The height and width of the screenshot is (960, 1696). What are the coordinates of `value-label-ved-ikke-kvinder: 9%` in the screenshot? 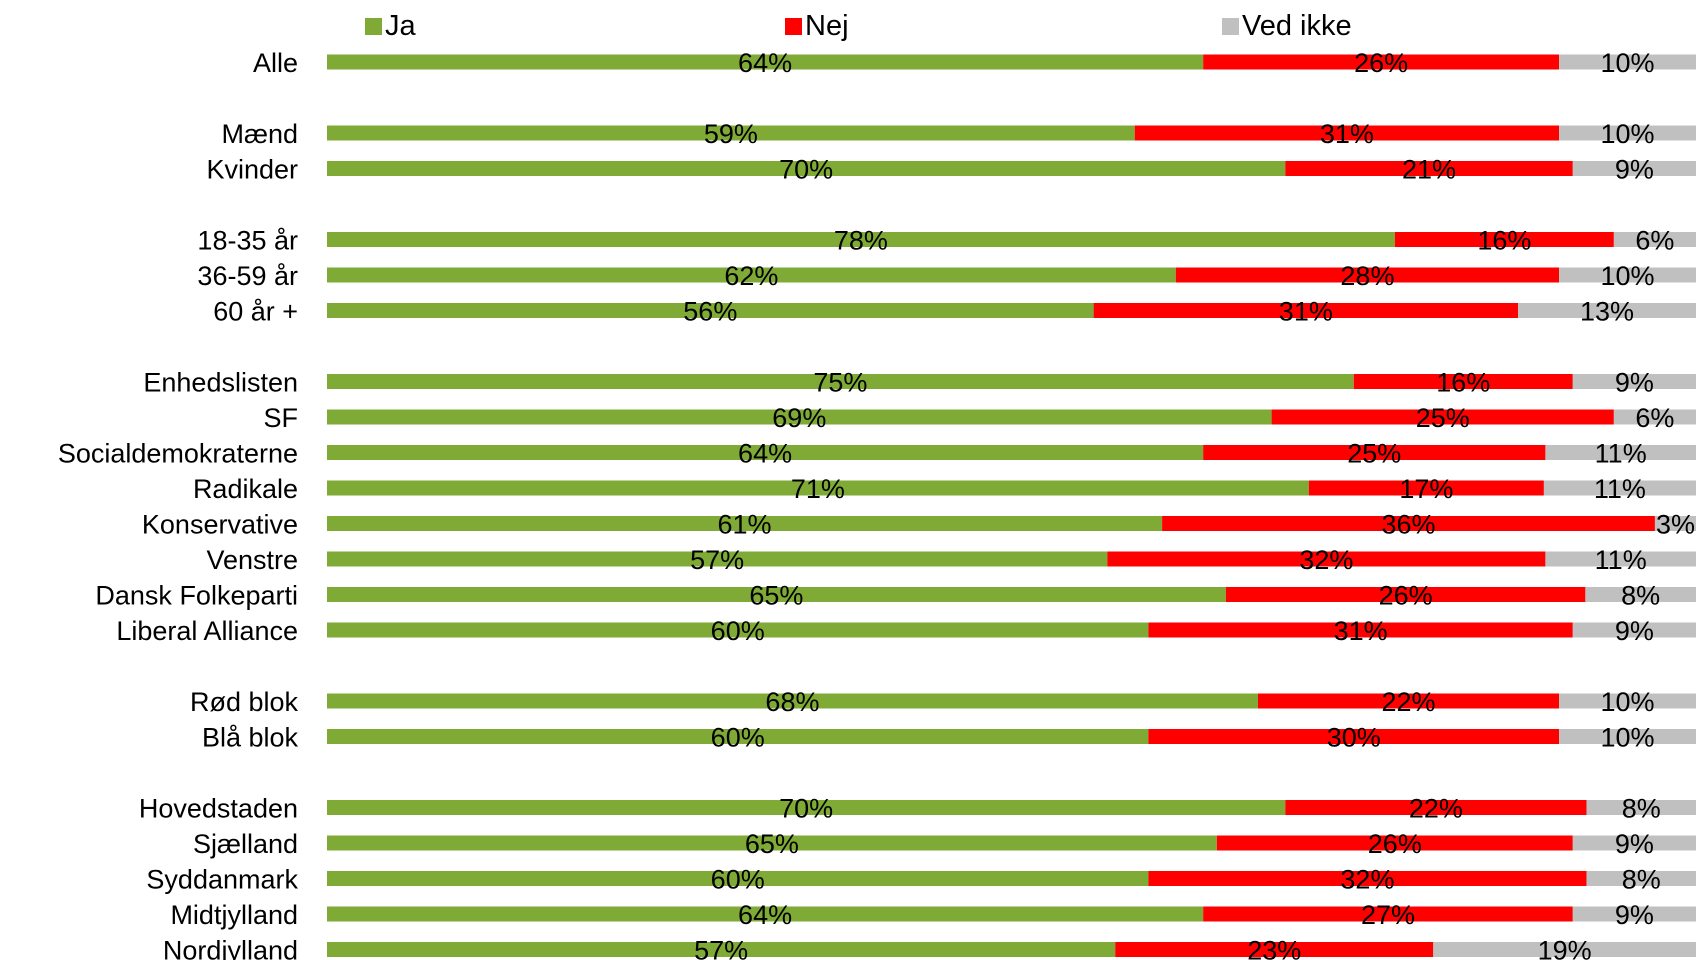 It's located at (1634, 170).